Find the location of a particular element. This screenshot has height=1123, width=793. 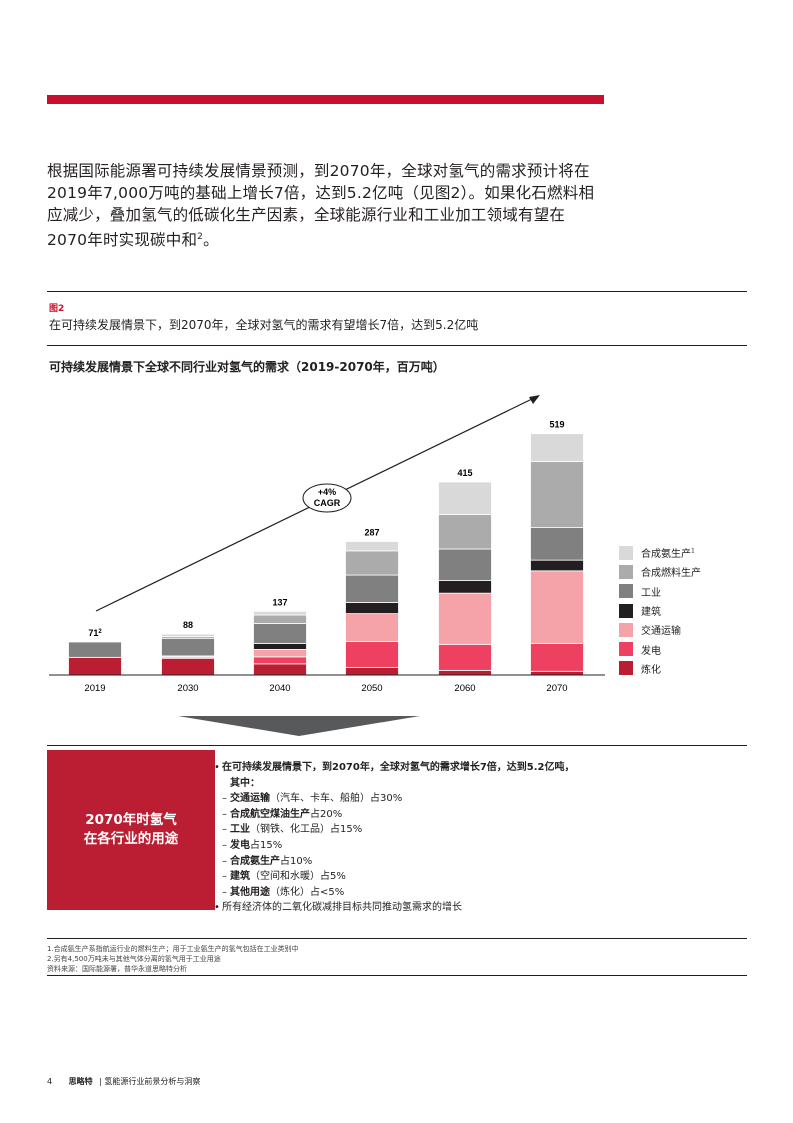

callout-item: • 在可持续发展情景下，到2070年，全球对氢气的需求增长7倍，达到5.2亿吨， is located at coordinates (387, 768).